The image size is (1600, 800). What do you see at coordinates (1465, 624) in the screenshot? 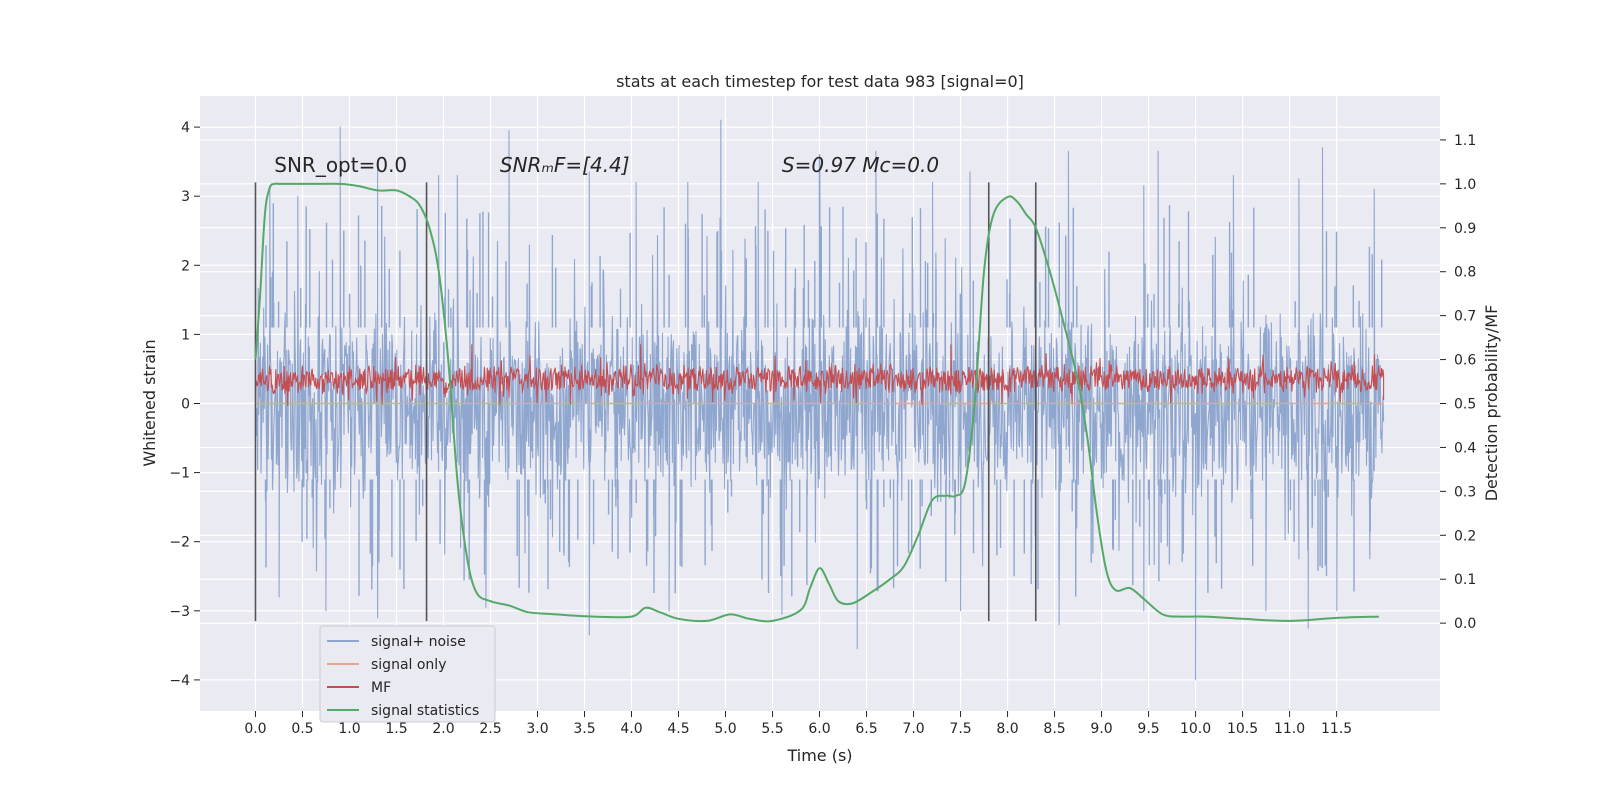
I see `y-right-tick-label-0: 0.0` at bounding box center [1465, 624].